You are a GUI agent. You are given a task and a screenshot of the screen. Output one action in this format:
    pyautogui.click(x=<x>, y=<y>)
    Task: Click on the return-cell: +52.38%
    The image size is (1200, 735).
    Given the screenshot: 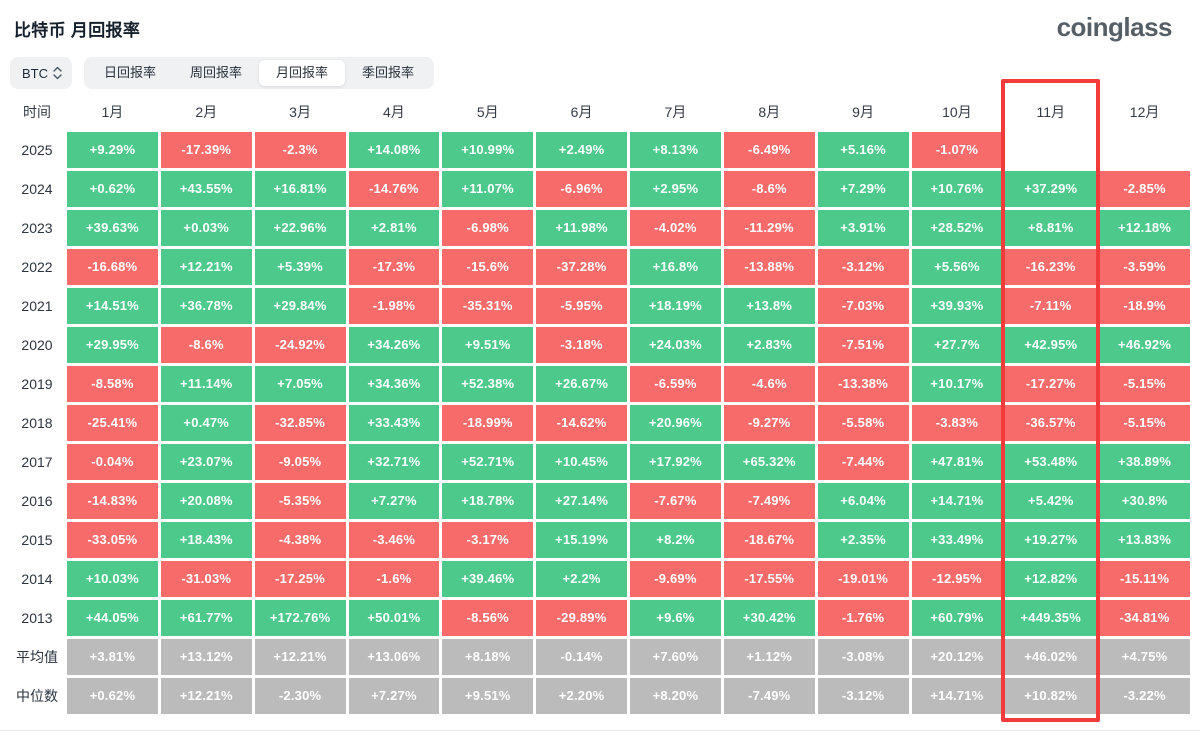 What is the action you would take?
    pyautogui.click(x=488, y=384)
    